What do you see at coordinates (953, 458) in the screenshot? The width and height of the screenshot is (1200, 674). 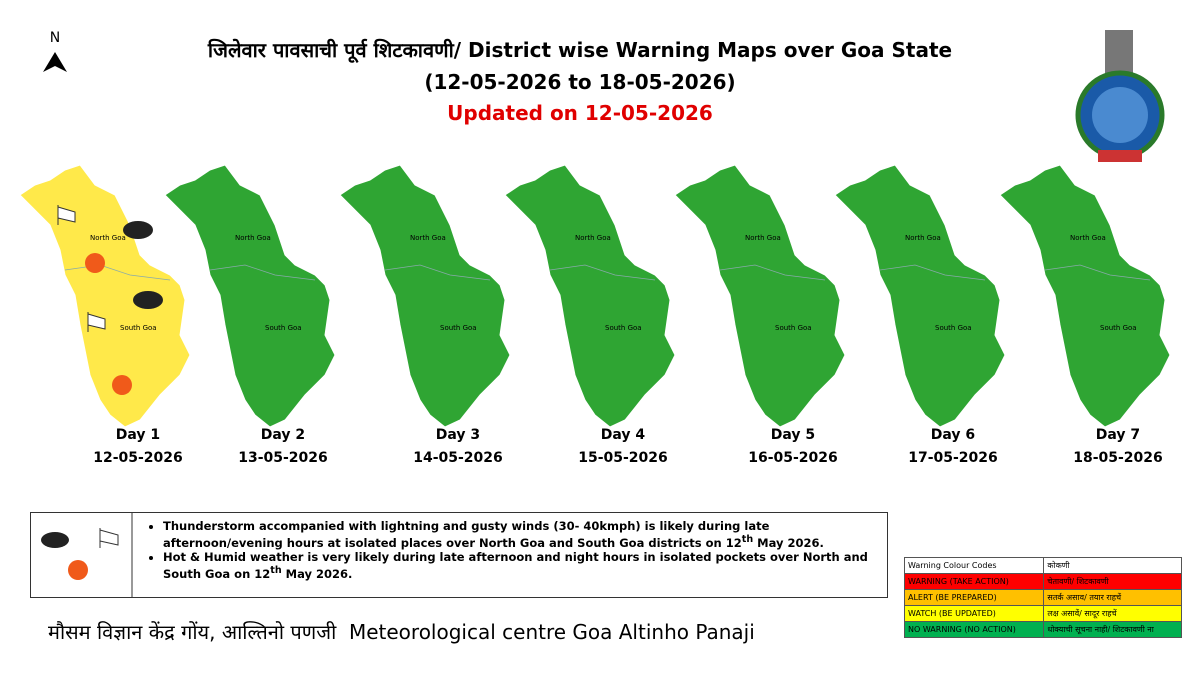 I see `day-date: 17-05-2026` at bounding box center [953, 458].